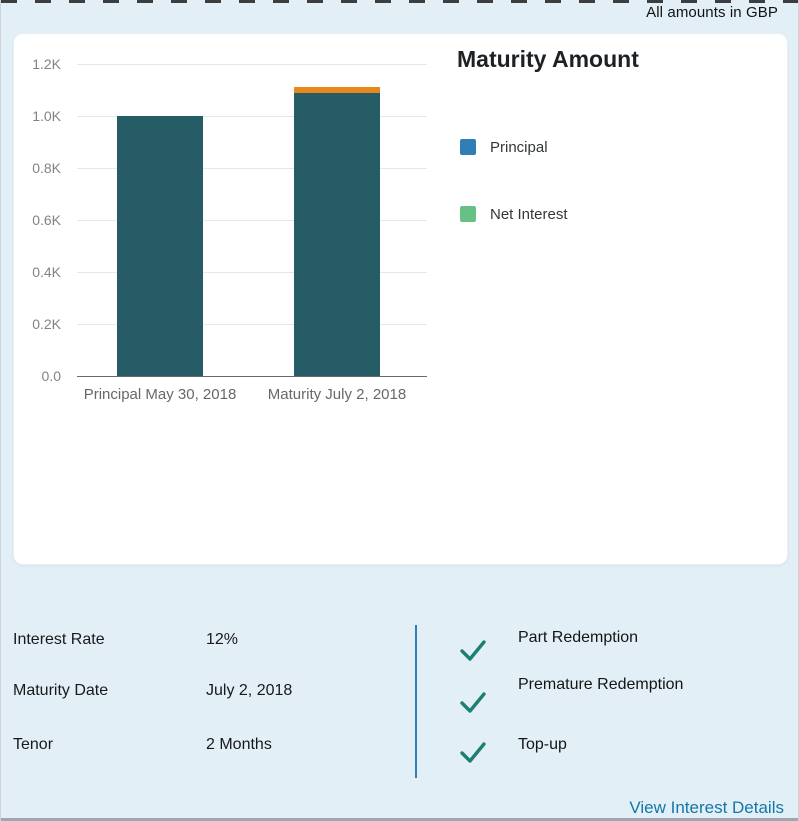 The width and height of the screenshot is (799, 821). Describe the element at coordinates (399, 819) in the screenshot. I see `bottom-edge-artifact` at that location.